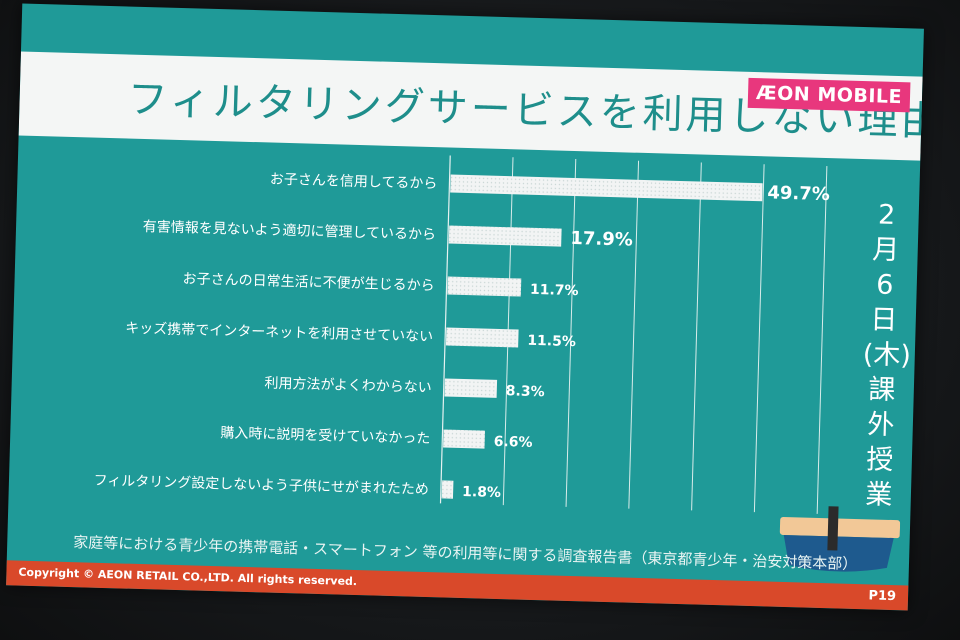 Image resolution: width=960 pixels, height=640 pixels. I want to click on bench-illustration, so click(840, 539).